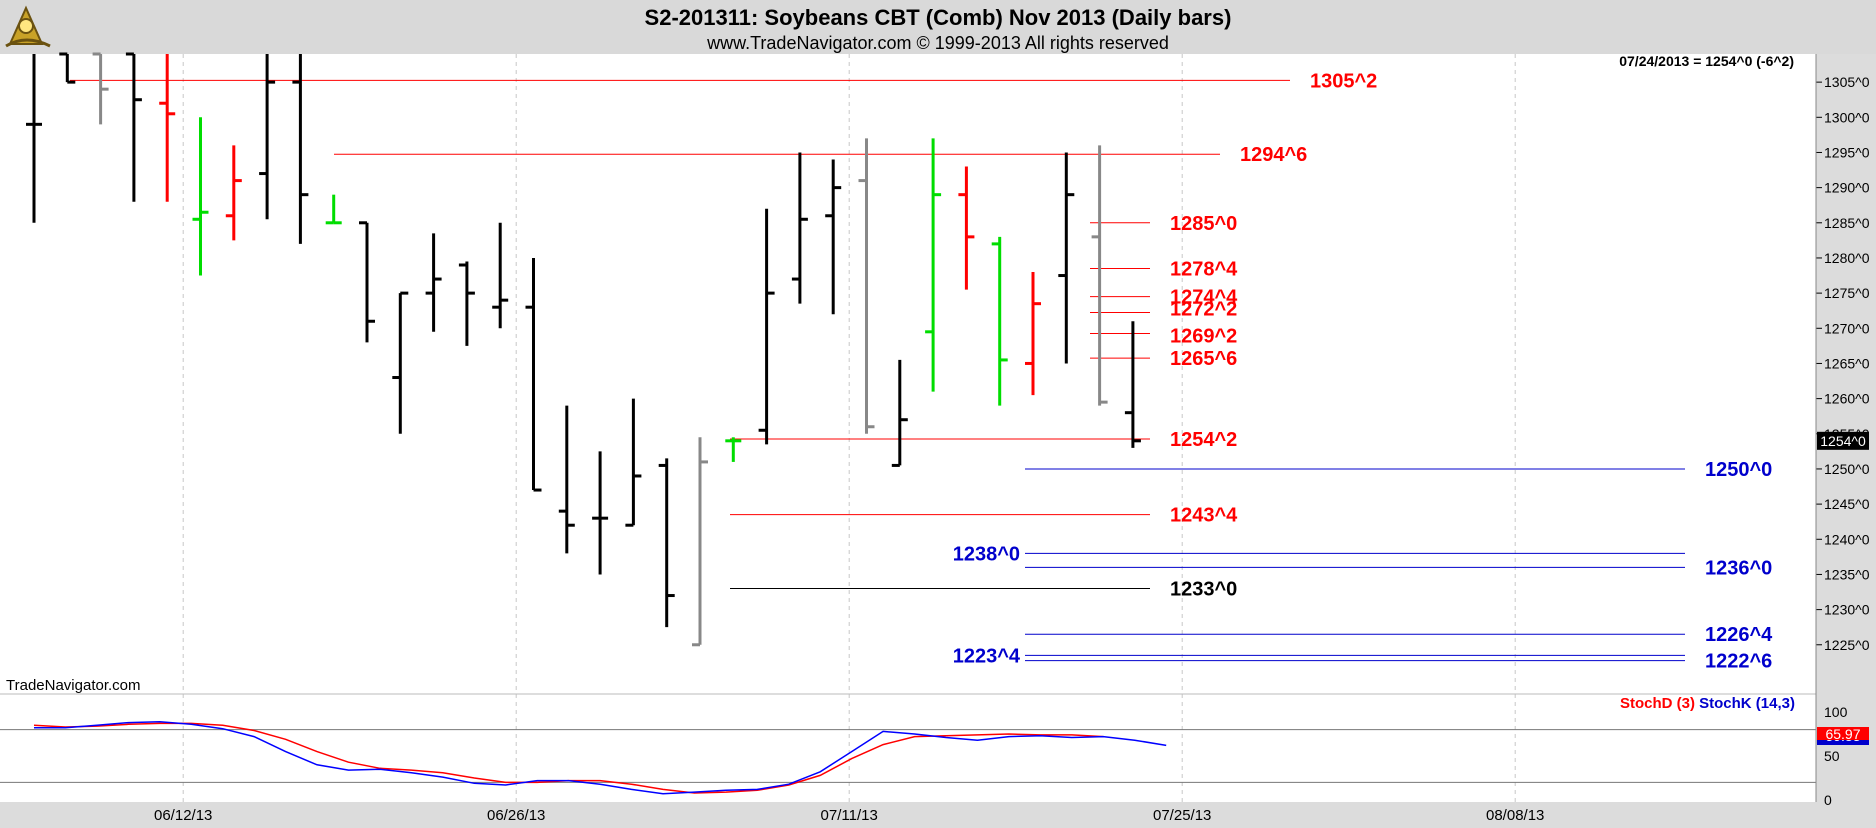 This screenshot has width=1876, height=828. I want to click on level-label: 1274^4, so click(1204, 298).